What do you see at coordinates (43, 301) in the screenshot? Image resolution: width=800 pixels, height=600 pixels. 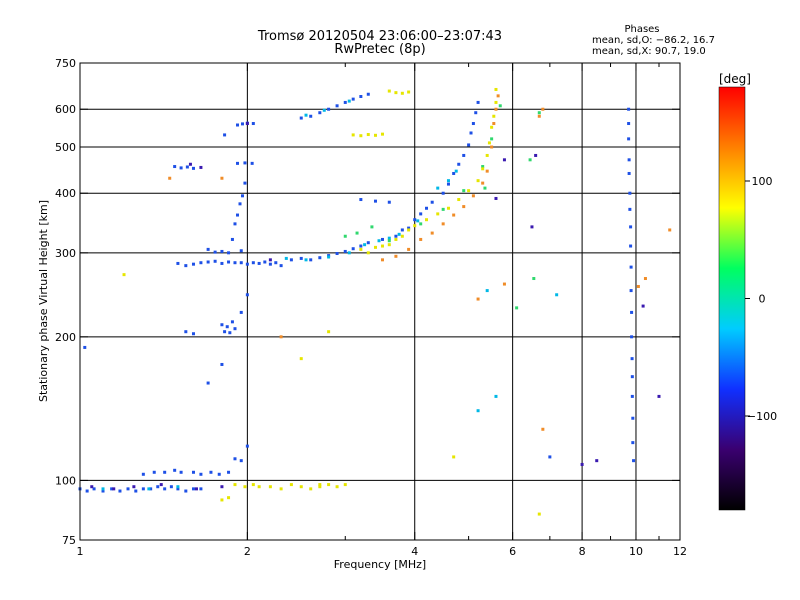 I see `y-axis-label: Stationary phase Virtual Height [km]` at bounding box center [43, 301].